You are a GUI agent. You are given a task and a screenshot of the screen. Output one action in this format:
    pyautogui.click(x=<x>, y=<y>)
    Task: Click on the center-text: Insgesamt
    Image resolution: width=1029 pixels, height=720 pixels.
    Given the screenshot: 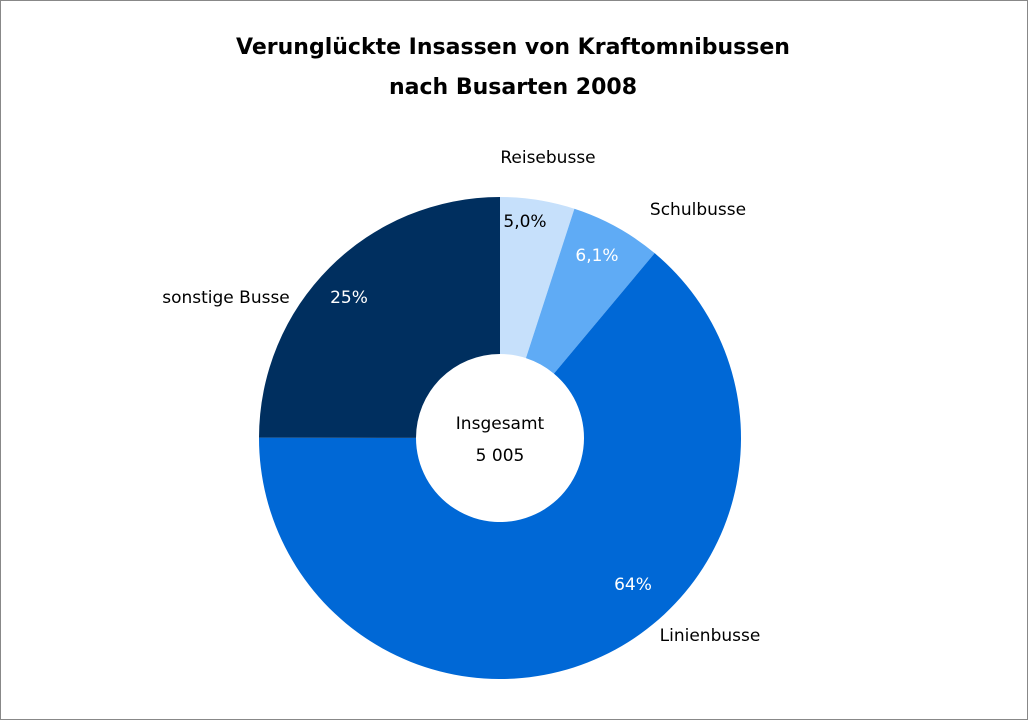 What is the action you would take?
    pyautogui.click(x=500, y=424)
    